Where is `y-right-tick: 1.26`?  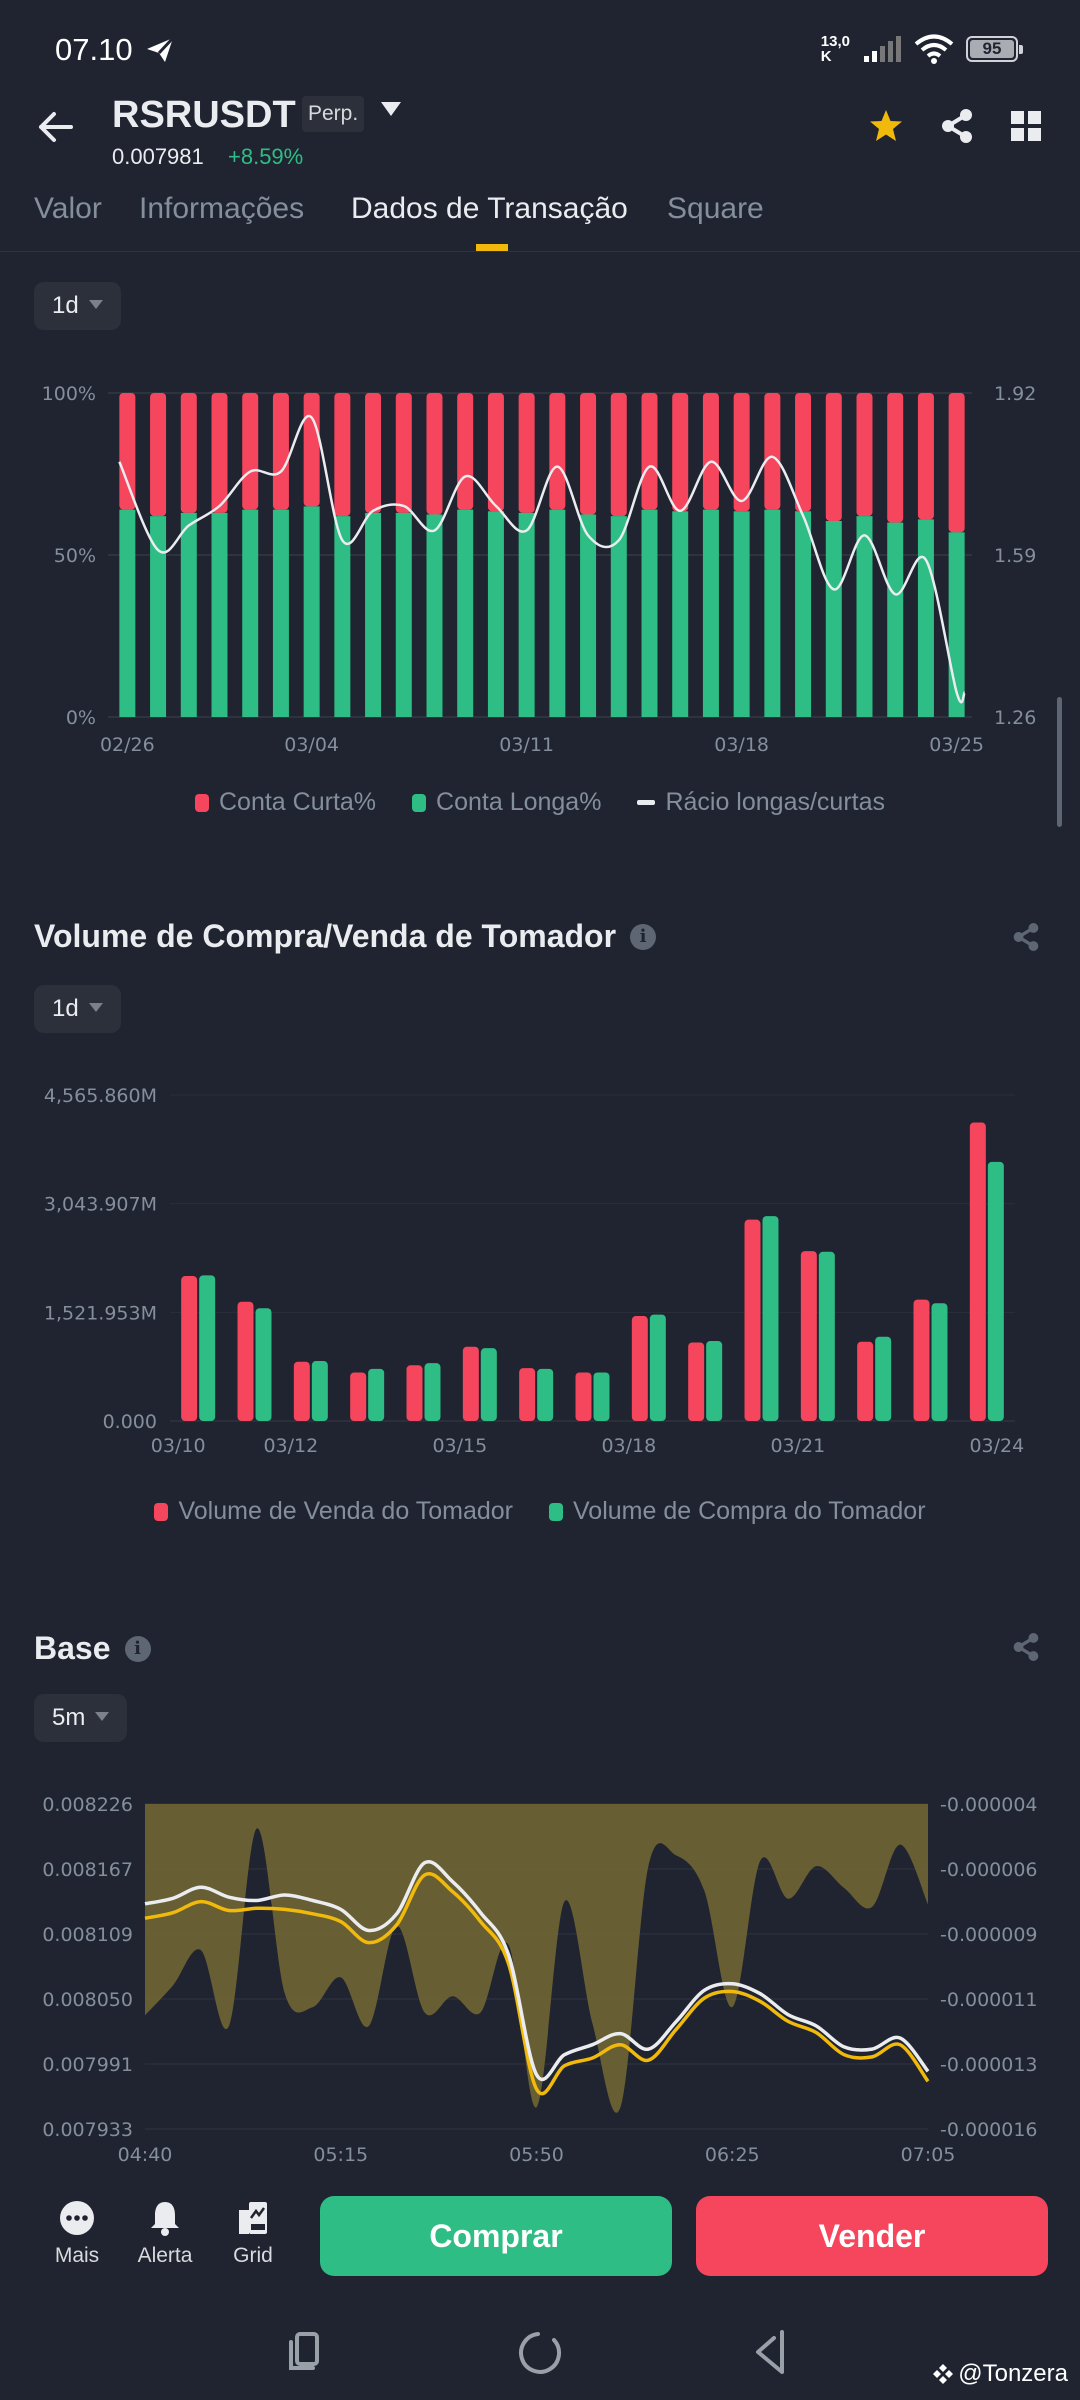
y-right-tick: 1.26 is located at coordinates (1015, 718).